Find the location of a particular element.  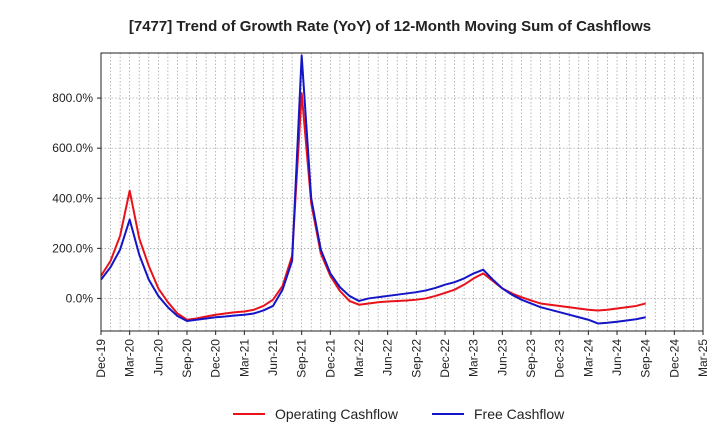

legend: Operating Cashflow Free Cashflow is located at coordinates (399, 414).